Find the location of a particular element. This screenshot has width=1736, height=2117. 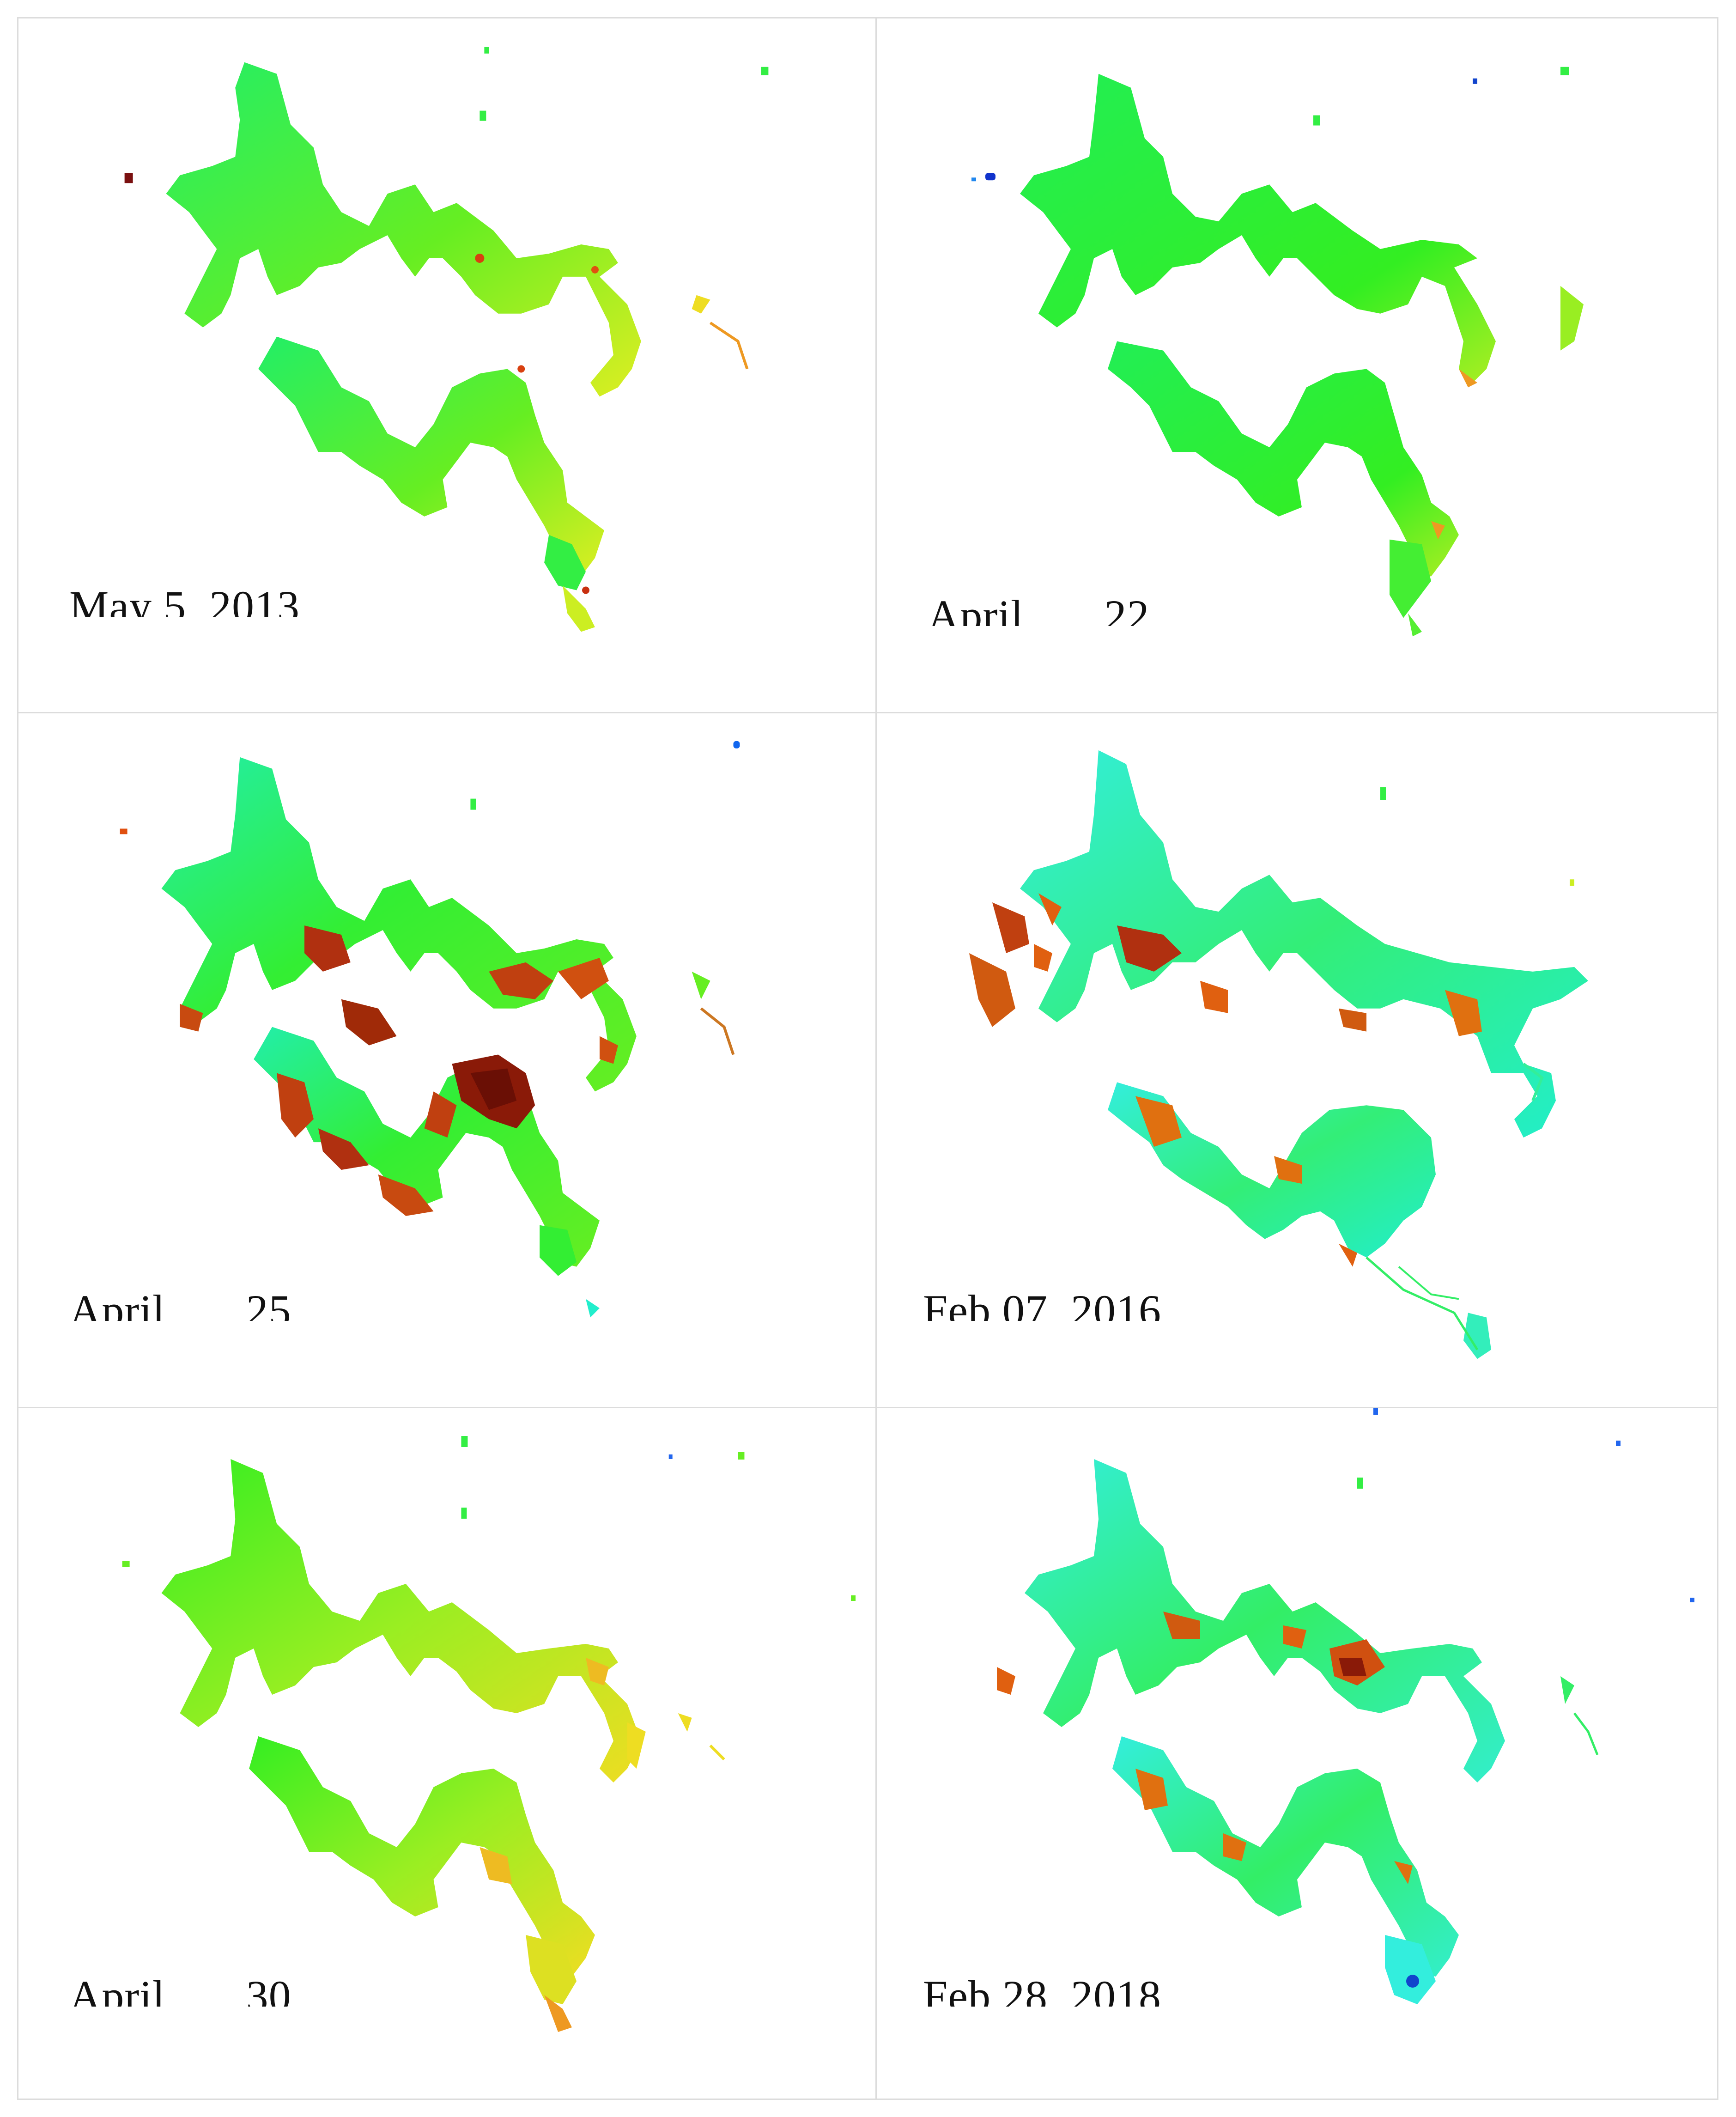

panel-3-caption: April 25, is located at coordinates (186, 1305).